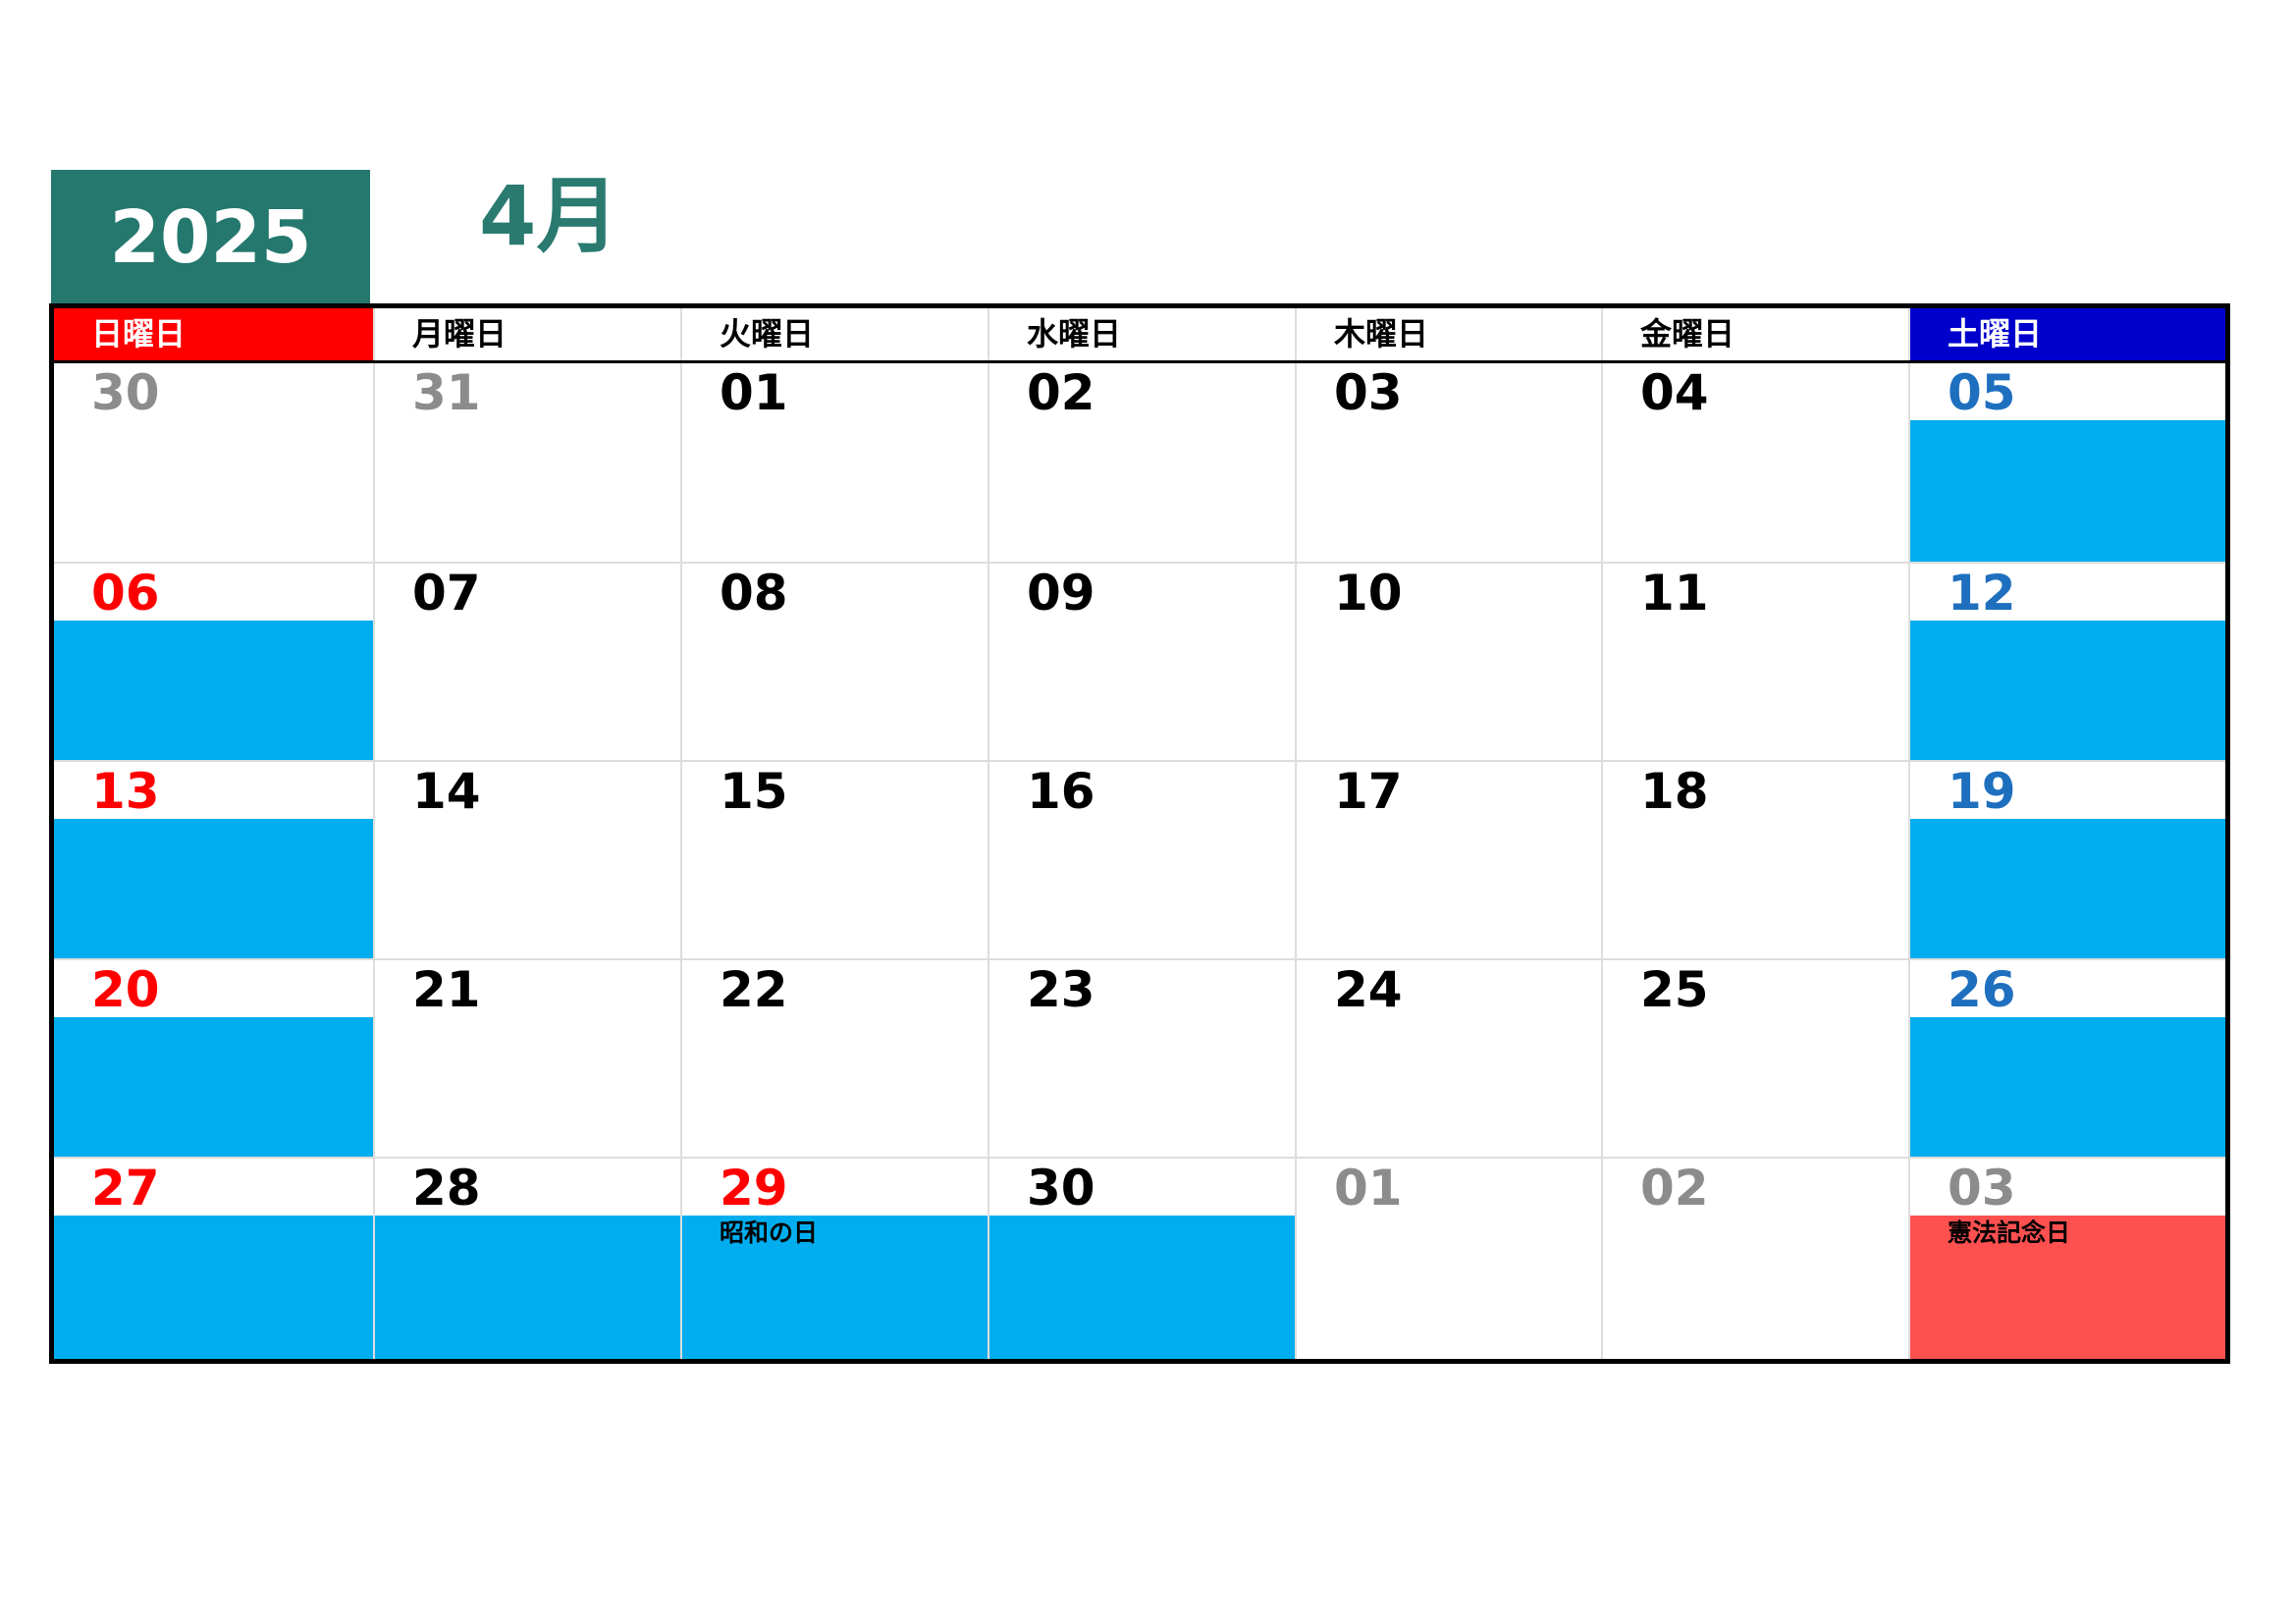 The width and height of the screenshot is (2296, 1624). I want to click on day-number: 20, so click(126, 989).